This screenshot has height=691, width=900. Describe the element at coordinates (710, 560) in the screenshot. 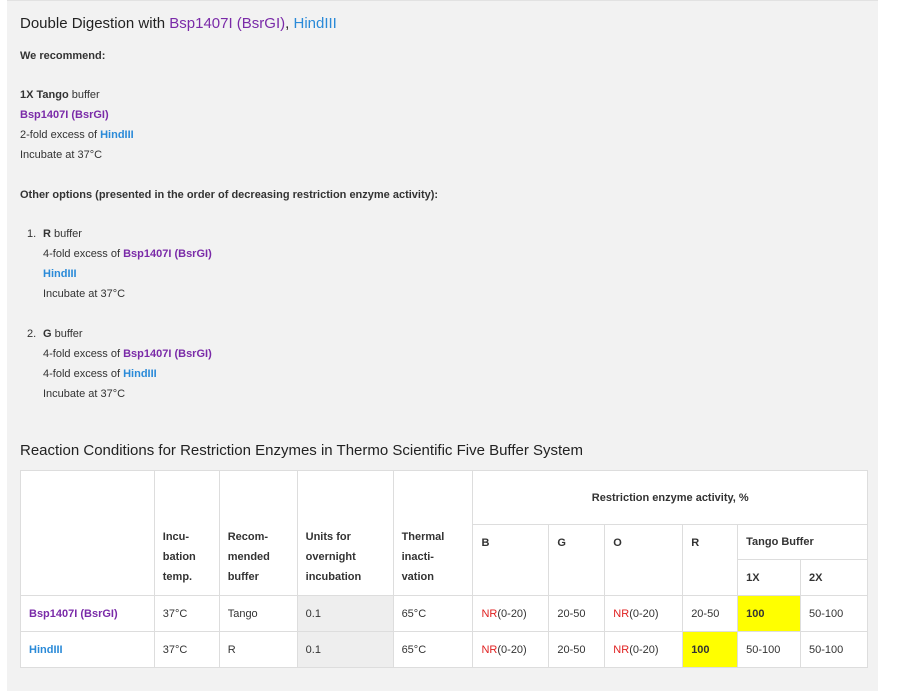

I see `header-buffer-r: R` at that location.